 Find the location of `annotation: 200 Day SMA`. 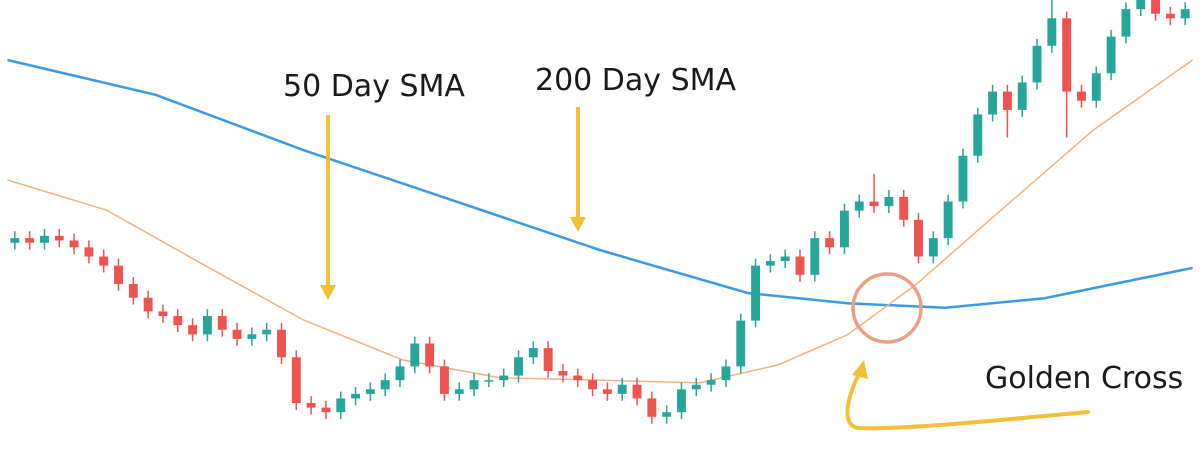

annotation: 200 Day SMA is located at coordinates (635, 80).